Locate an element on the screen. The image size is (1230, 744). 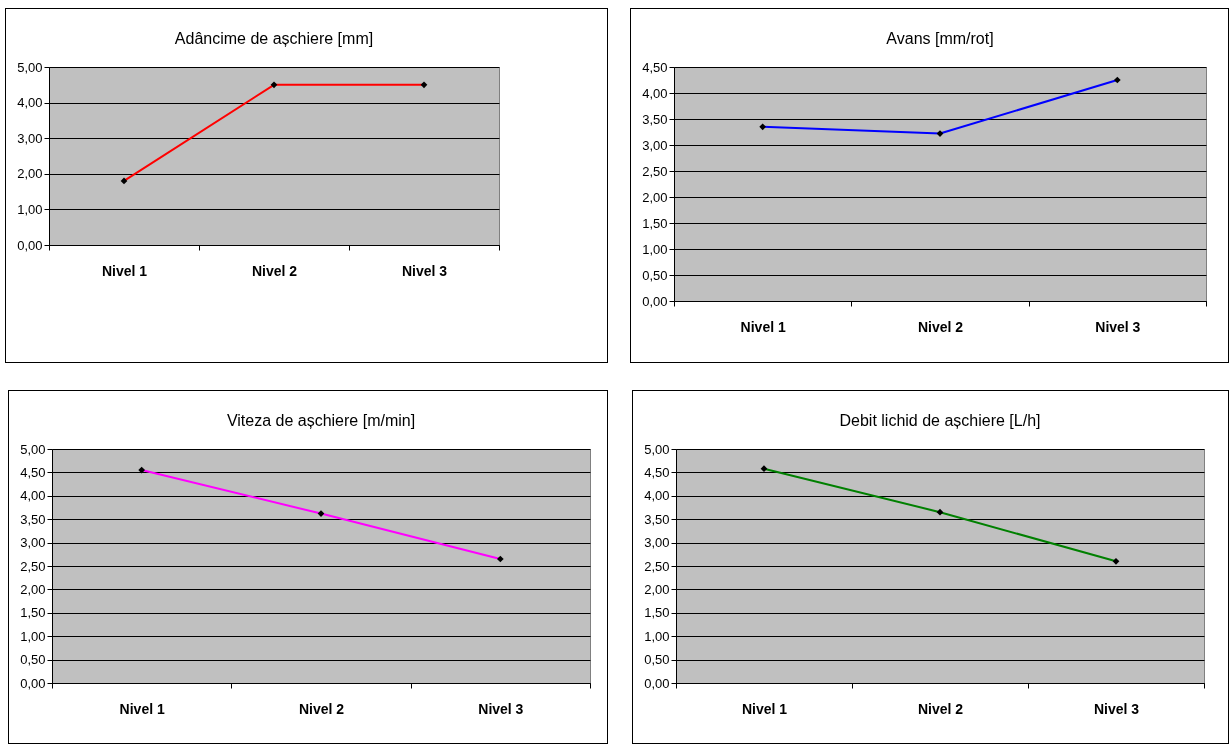
chart-title: Viteza de așchiere [m/min] is located at coordinates (321, 420).